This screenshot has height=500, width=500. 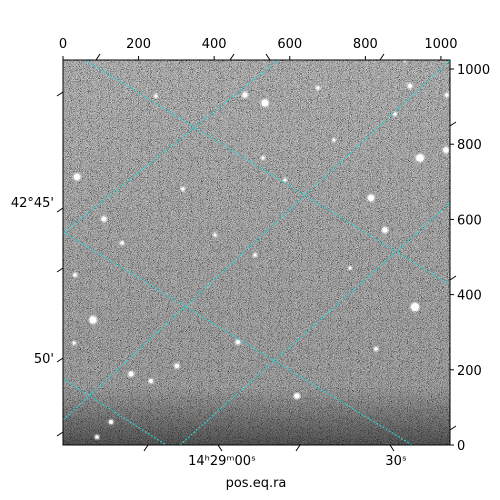 What do you see at coordinates (44, 359) in the screenshot?
I see `dec-tick-label-2: 50'` at bounding box center [44, 359].